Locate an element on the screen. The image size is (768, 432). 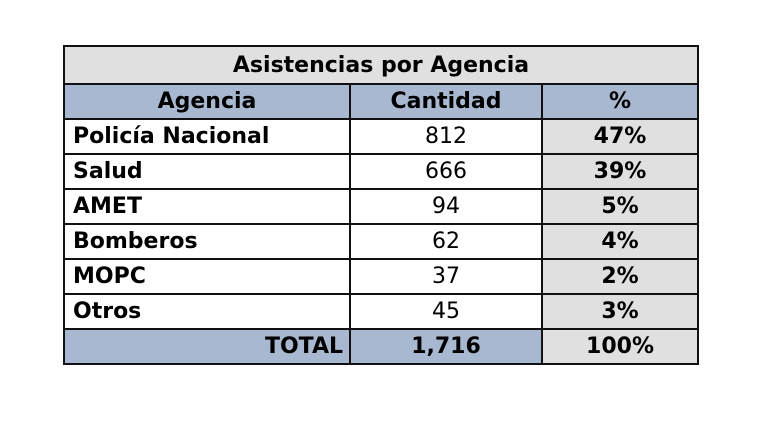
agency-quantity: 812 is located at coordinates (446, 136).